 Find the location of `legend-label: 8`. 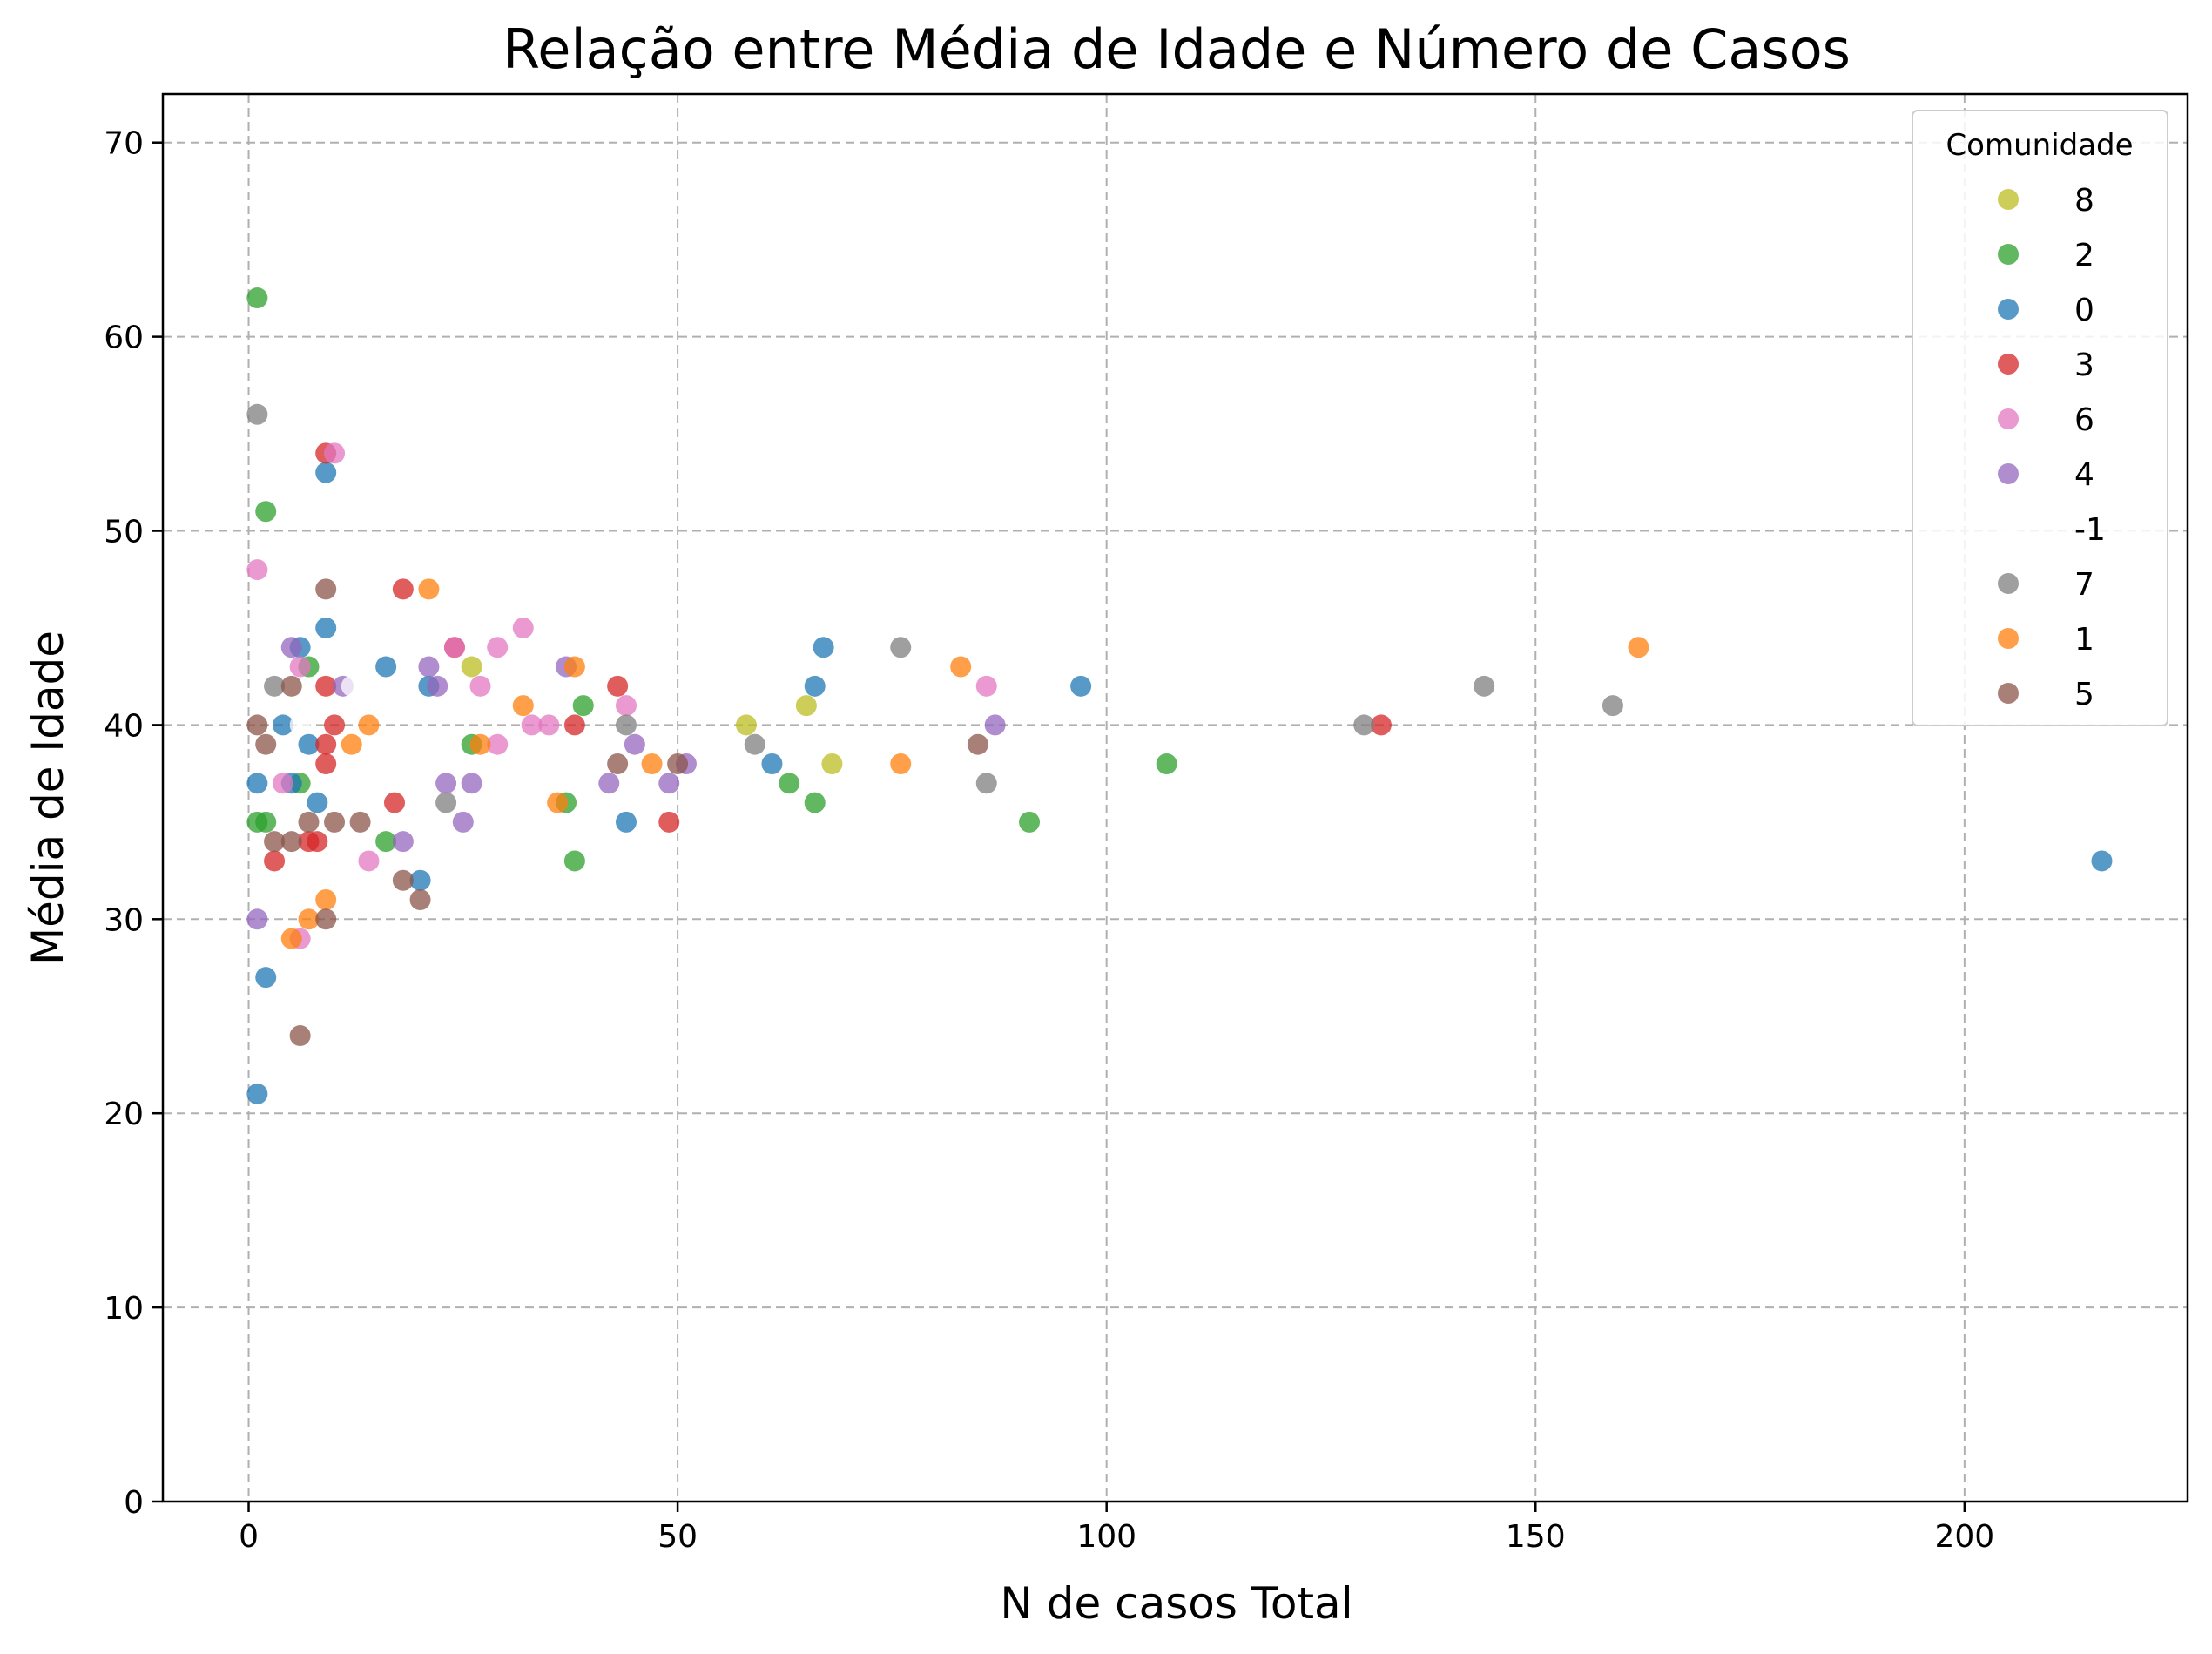

legend-label: 8 is located at coordinates (2084, 201).